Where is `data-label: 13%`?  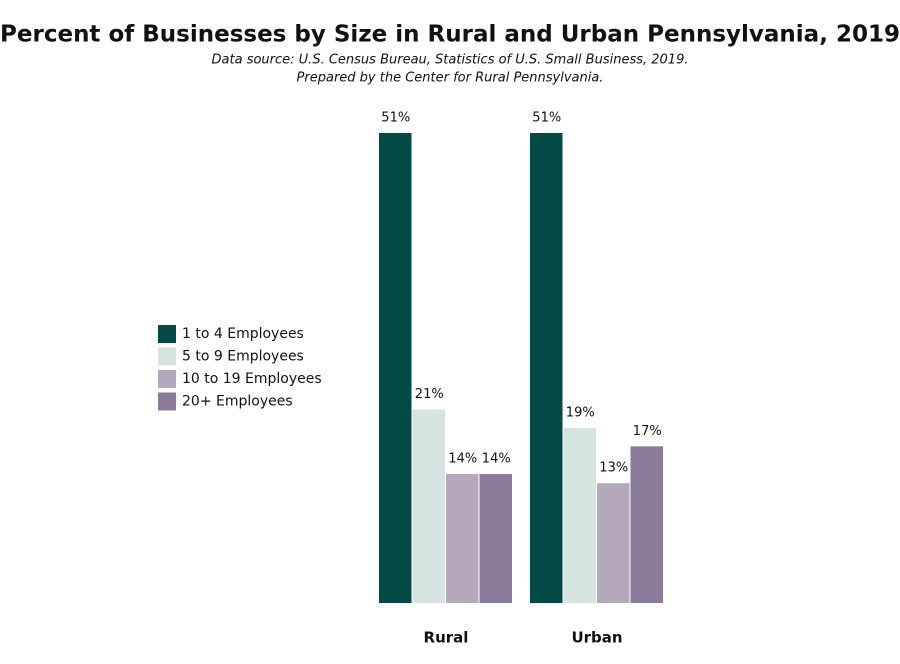 data-label: 13% is located at coordinates (613, 468).